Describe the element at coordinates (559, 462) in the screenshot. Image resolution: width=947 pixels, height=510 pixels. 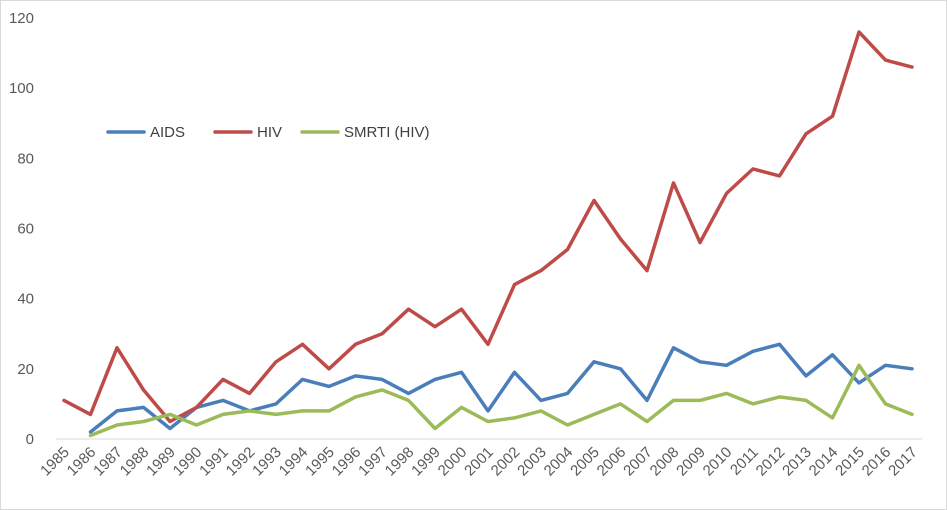
I see `x-tick-label: 2004` at that location.